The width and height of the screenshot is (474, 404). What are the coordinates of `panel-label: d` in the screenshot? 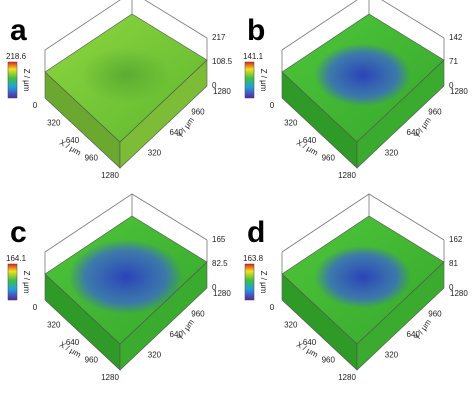 It's located at (256, 232).